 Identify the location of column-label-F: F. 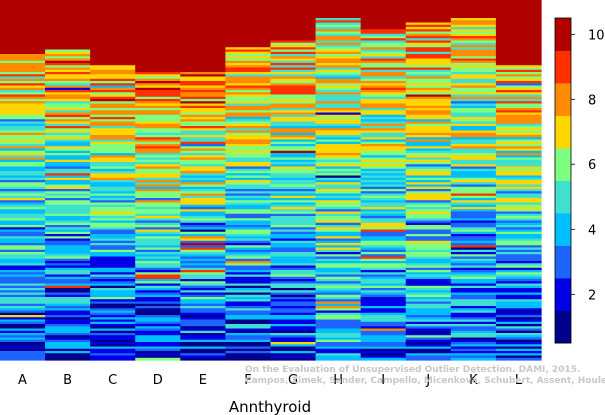
(247, 380).